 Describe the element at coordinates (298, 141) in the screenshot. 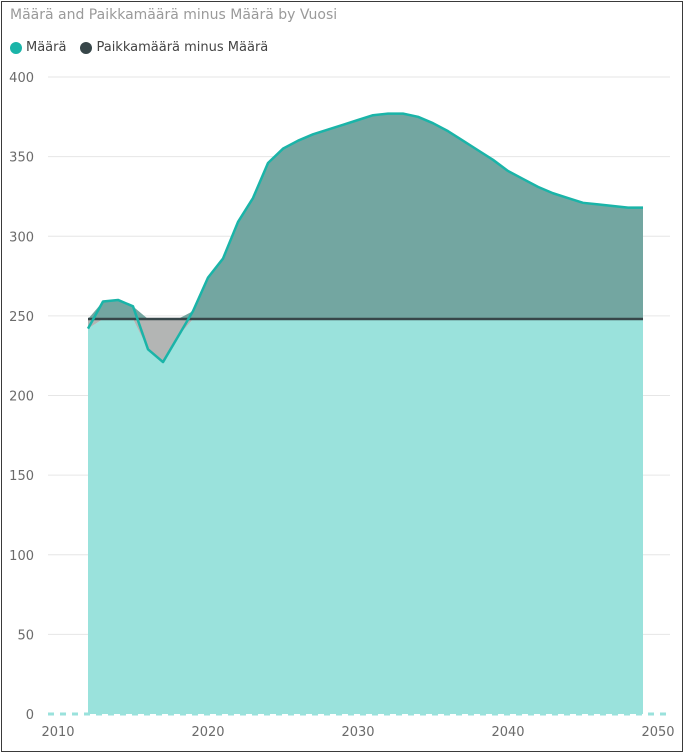

I see `data-point-maara-2026` at that location.